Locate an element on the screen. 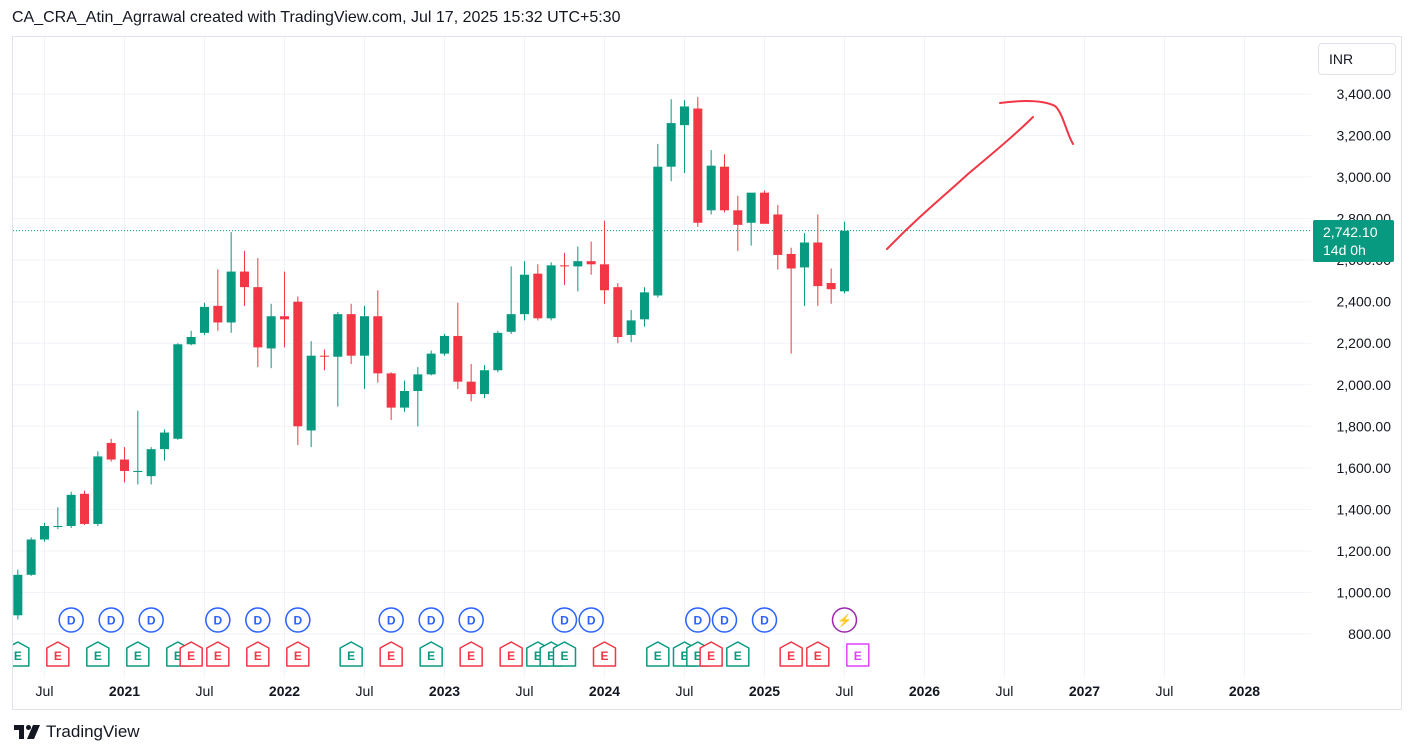  time-tick-label: 2024 is located at coordinates (604, 691).